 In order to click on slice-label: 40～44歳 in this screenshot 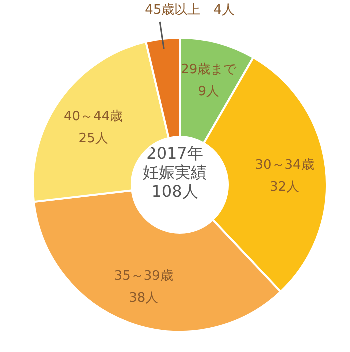, I will do `click(94, 116)`.